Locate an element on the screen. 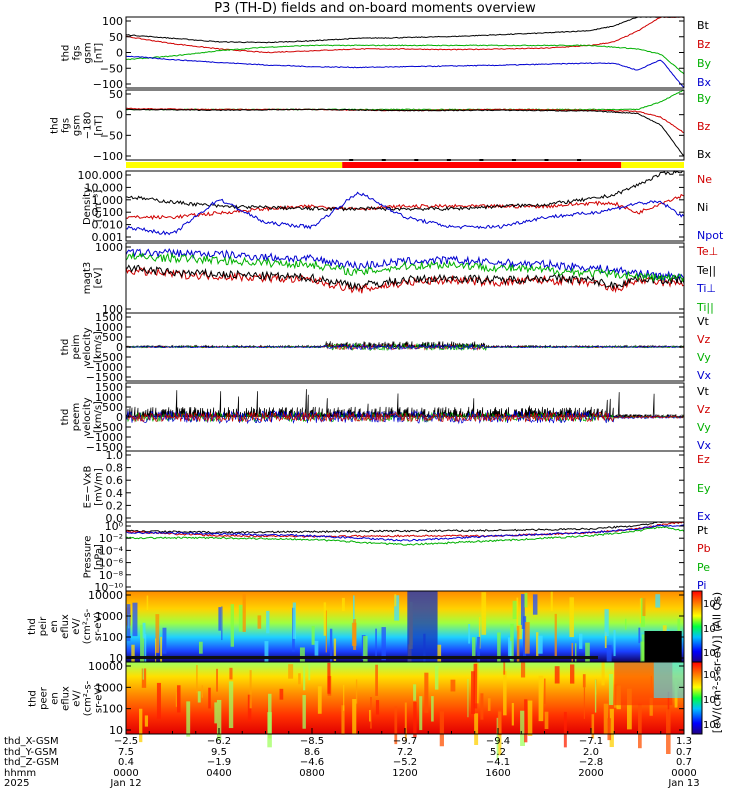 This screenshot has width=750, height=800. colorbar-tick-label: 10⁶ is located at coordinates (711, 675).